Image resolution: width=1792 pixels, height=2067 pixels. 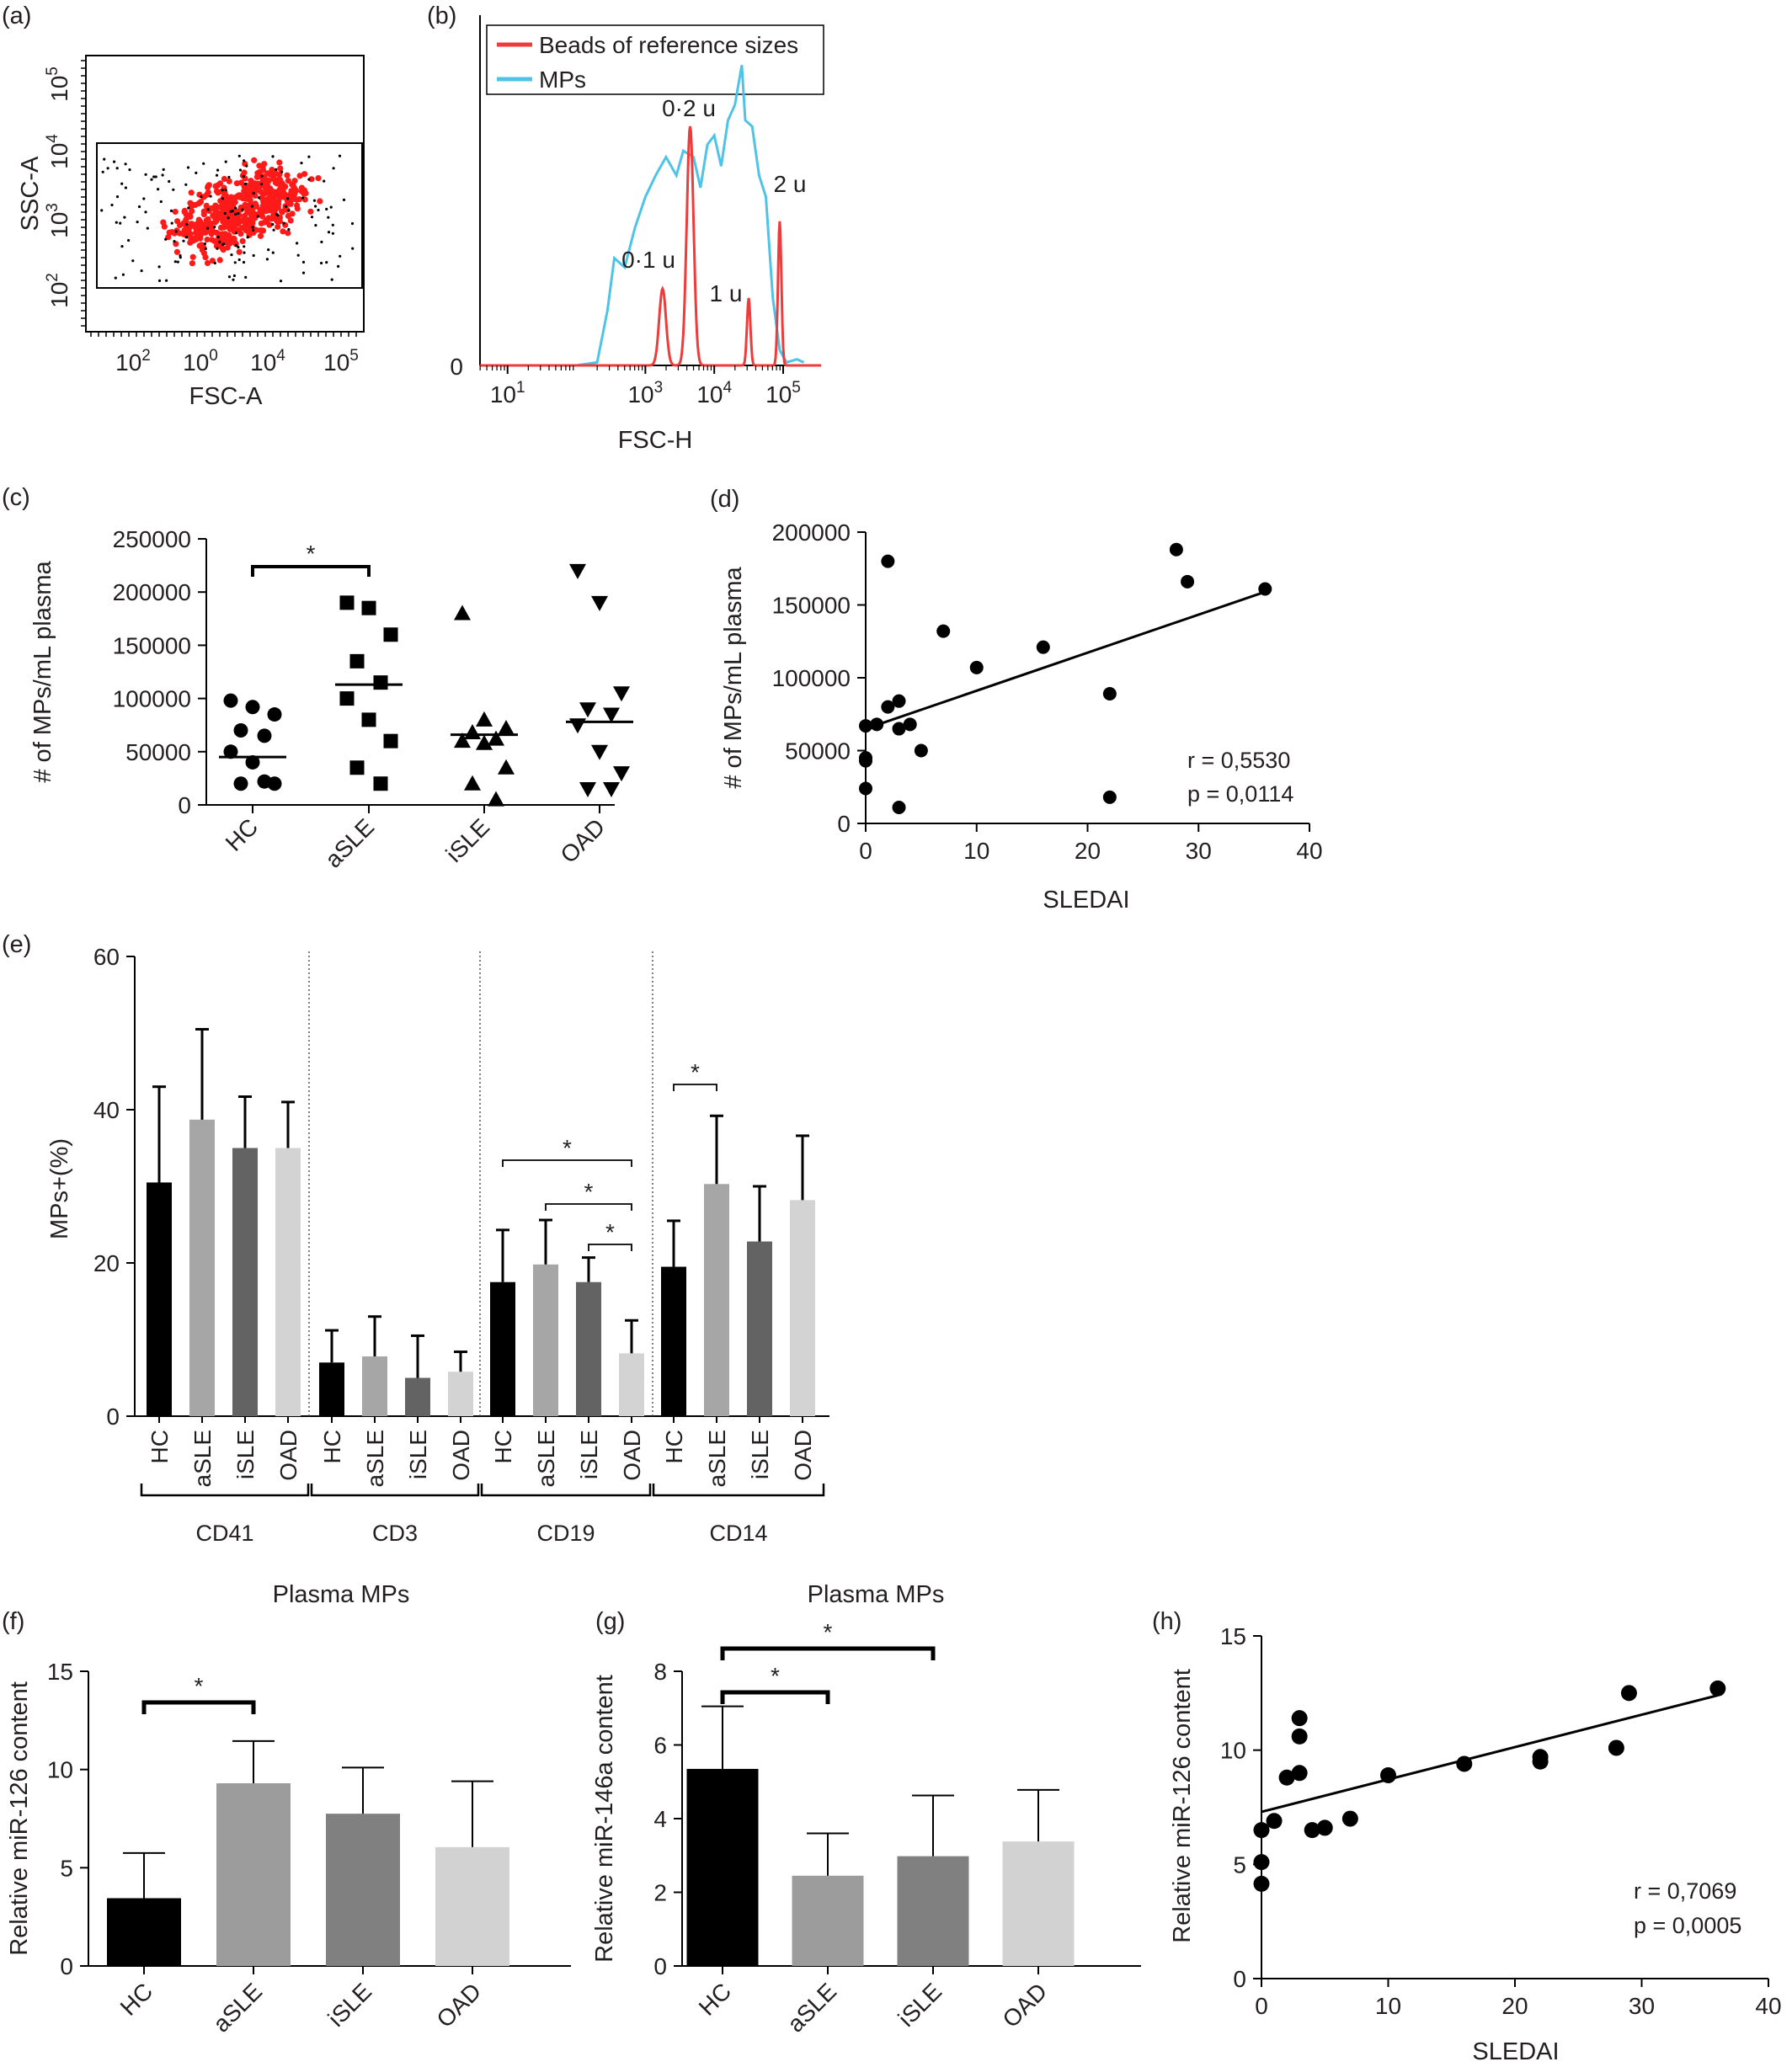 What do you see at coordinates (426, 685) in the screenshot?
I see `data-points` at bounding box center [426, 685].